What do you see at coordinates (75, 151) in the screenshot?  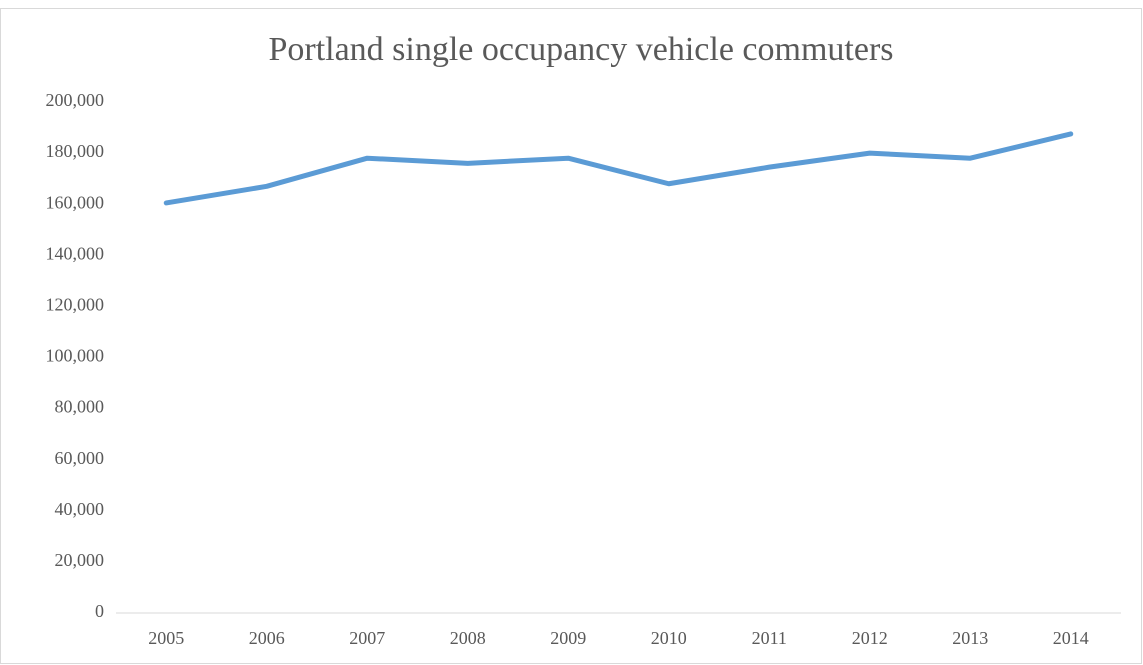 I see `y-tick-label: 180,000` at bounding box center [75, 151].